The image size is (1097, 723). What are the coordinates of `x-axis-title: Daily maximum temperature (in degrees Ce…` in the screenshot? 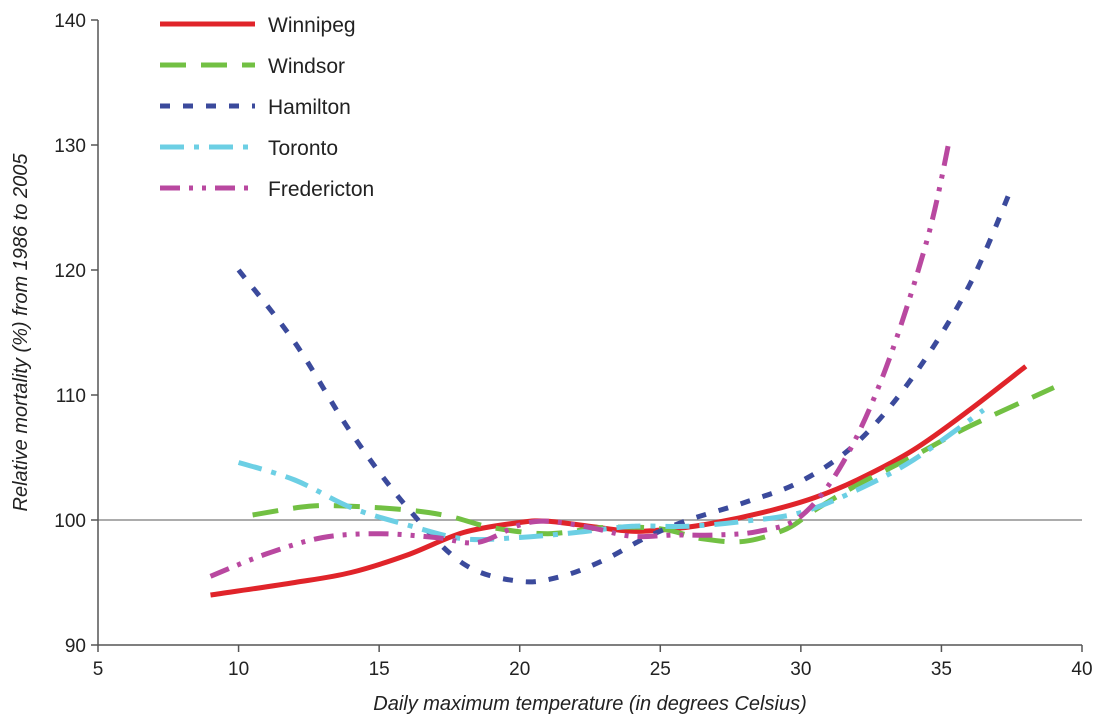 It's located at (589, 704).